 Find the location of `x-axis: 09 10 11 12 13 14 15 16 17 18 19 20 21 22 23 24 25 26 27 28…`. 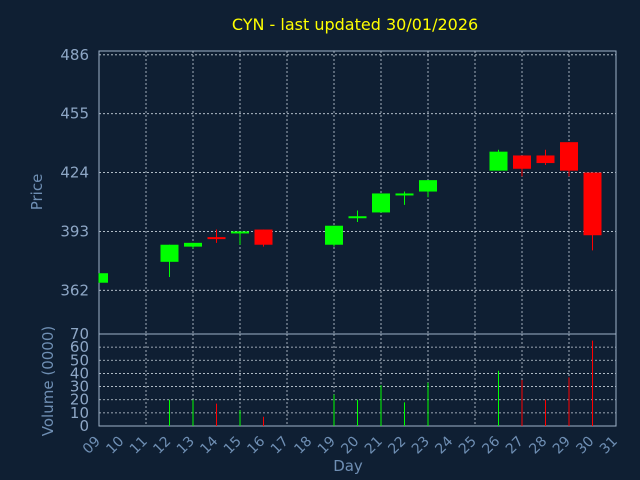

x-axis: 09 10 11 12 13 14 15 16 17 18 19 20 21 22 23 24 25 26 27 28… is located at coordinates (350, 445).